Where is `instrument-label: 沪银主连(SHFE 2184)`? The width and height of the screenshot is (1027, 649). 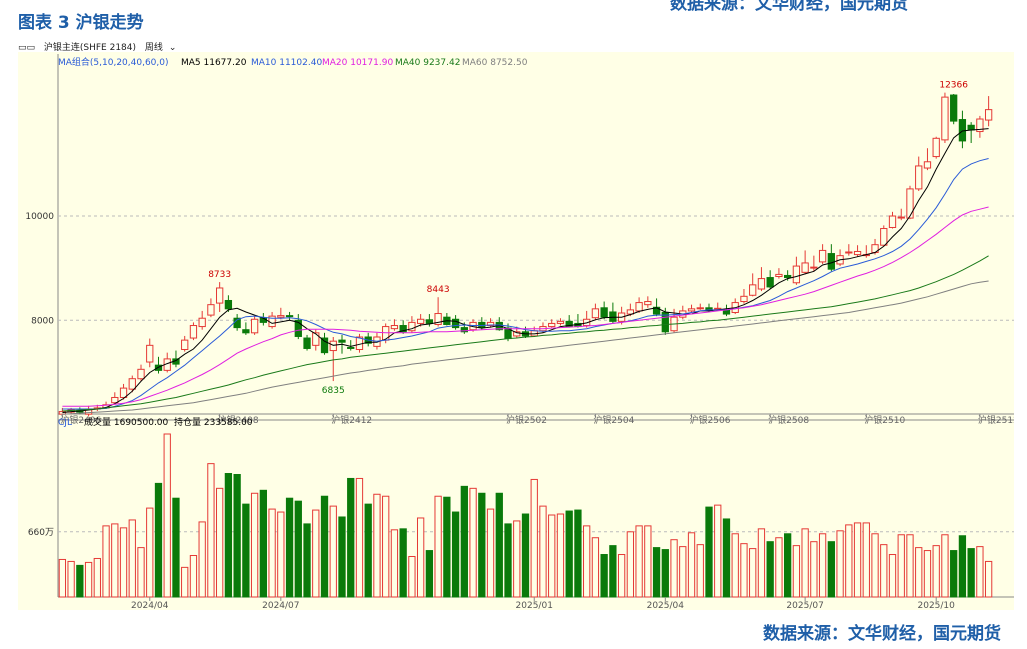
instrument-label: 沪银主连(SHFE 2184) is located at coordinates (90, 48).